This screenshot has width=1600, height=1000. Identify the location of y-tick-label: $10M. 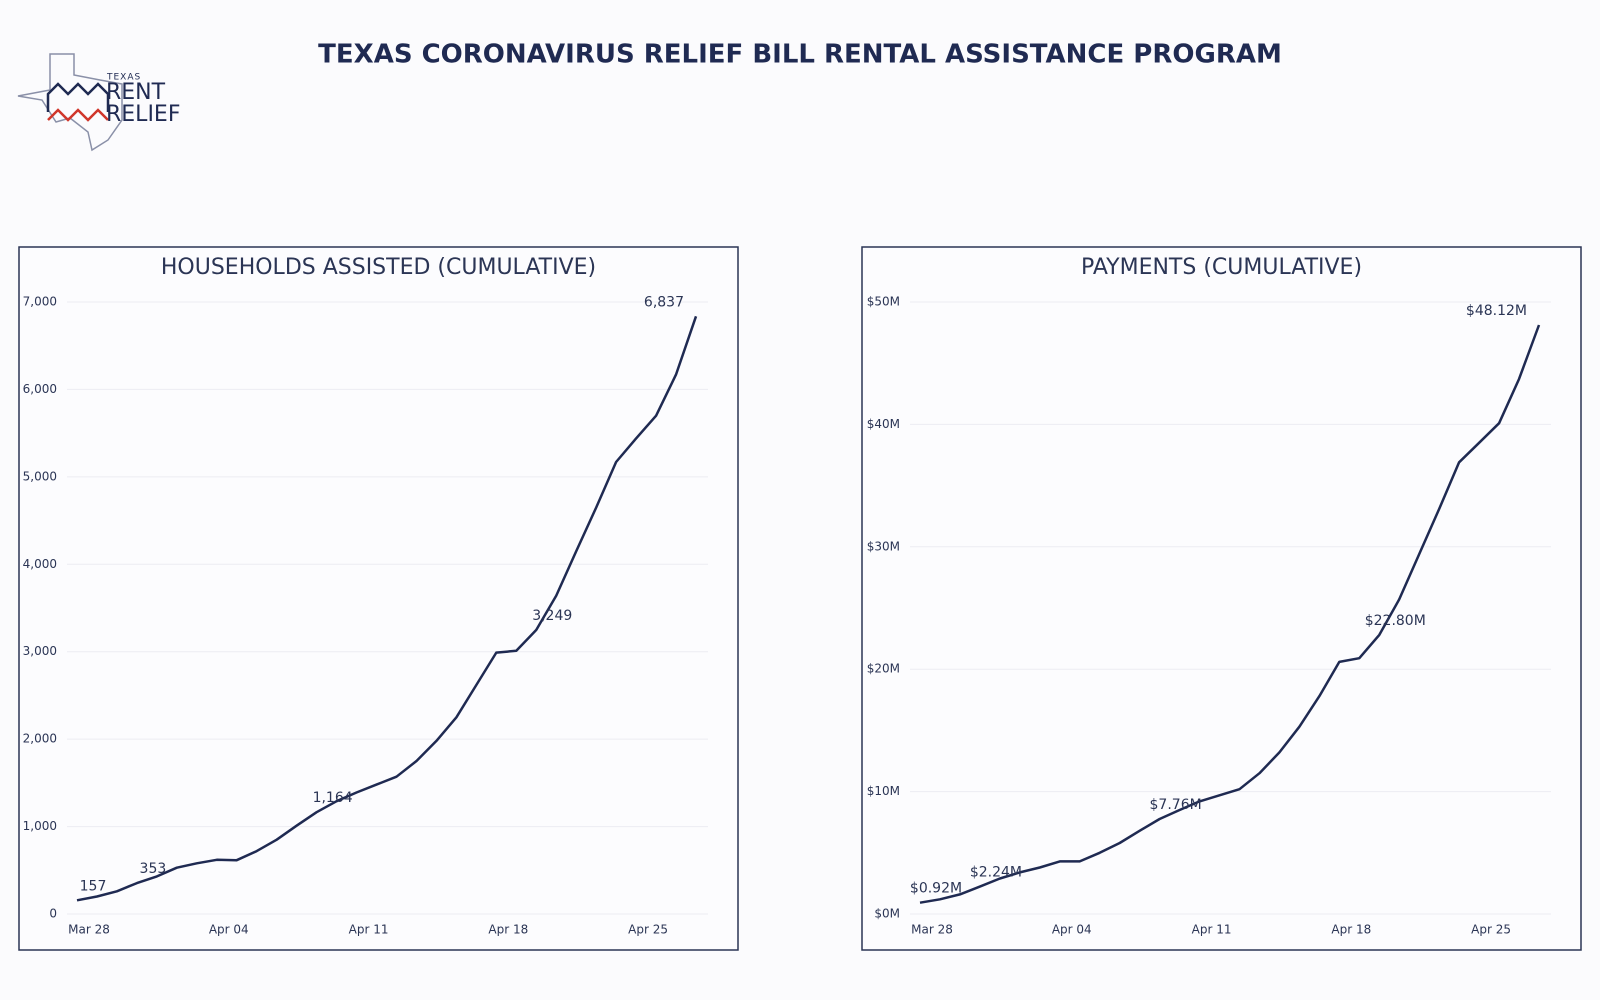
(883, 791).